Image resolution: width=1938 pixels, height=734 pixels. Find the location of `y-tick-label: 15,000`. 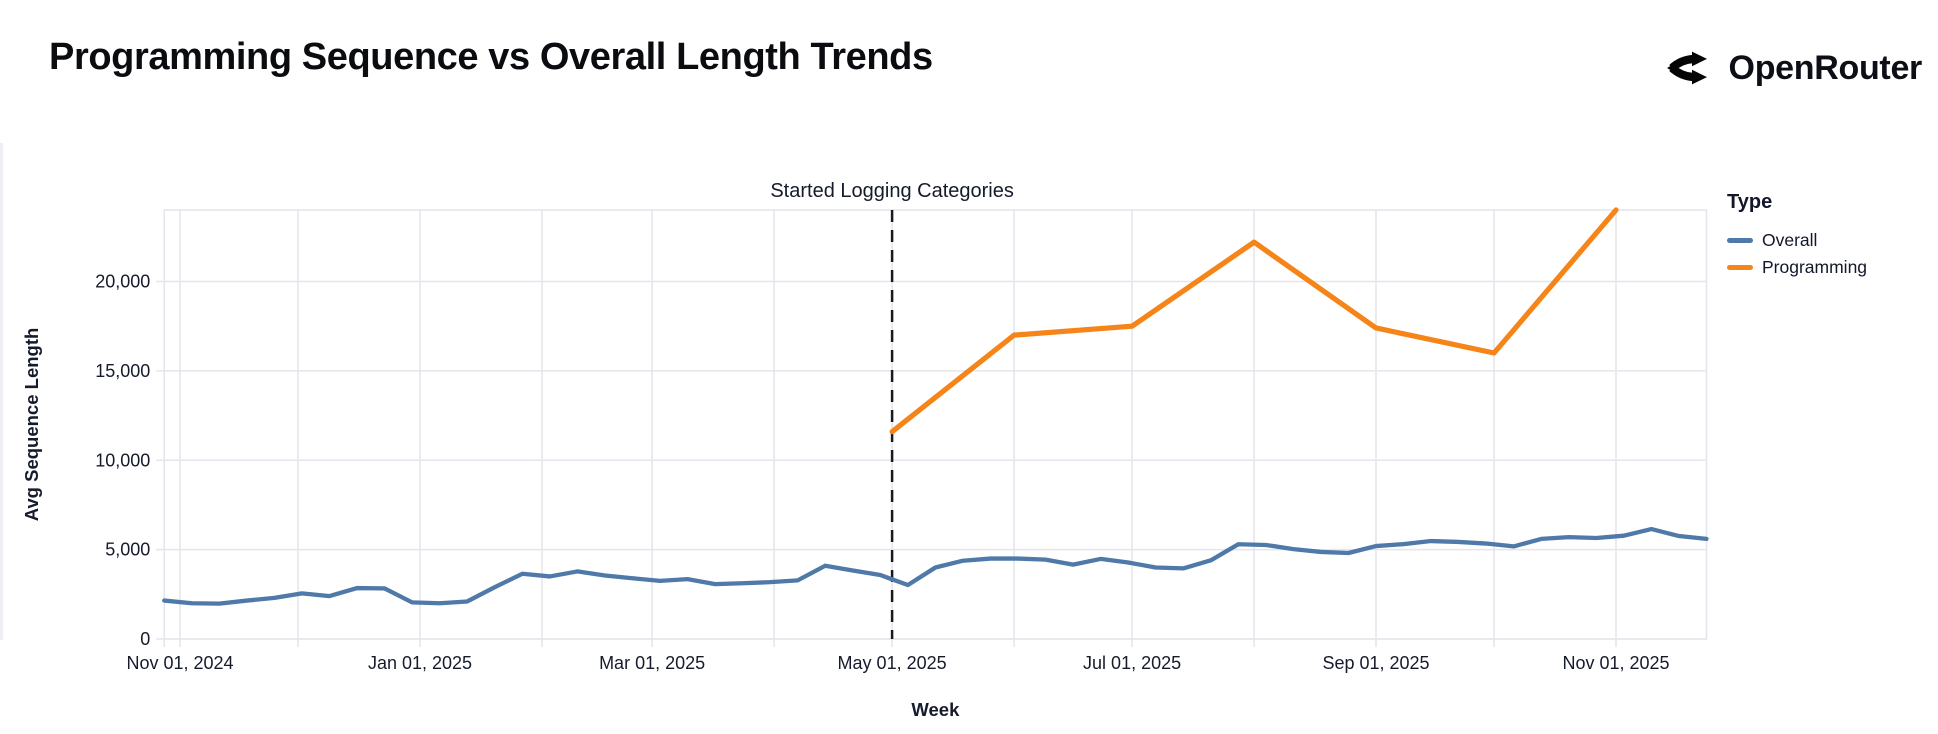

y-tick-label: 15,000 is located at coordinates (122, 371).